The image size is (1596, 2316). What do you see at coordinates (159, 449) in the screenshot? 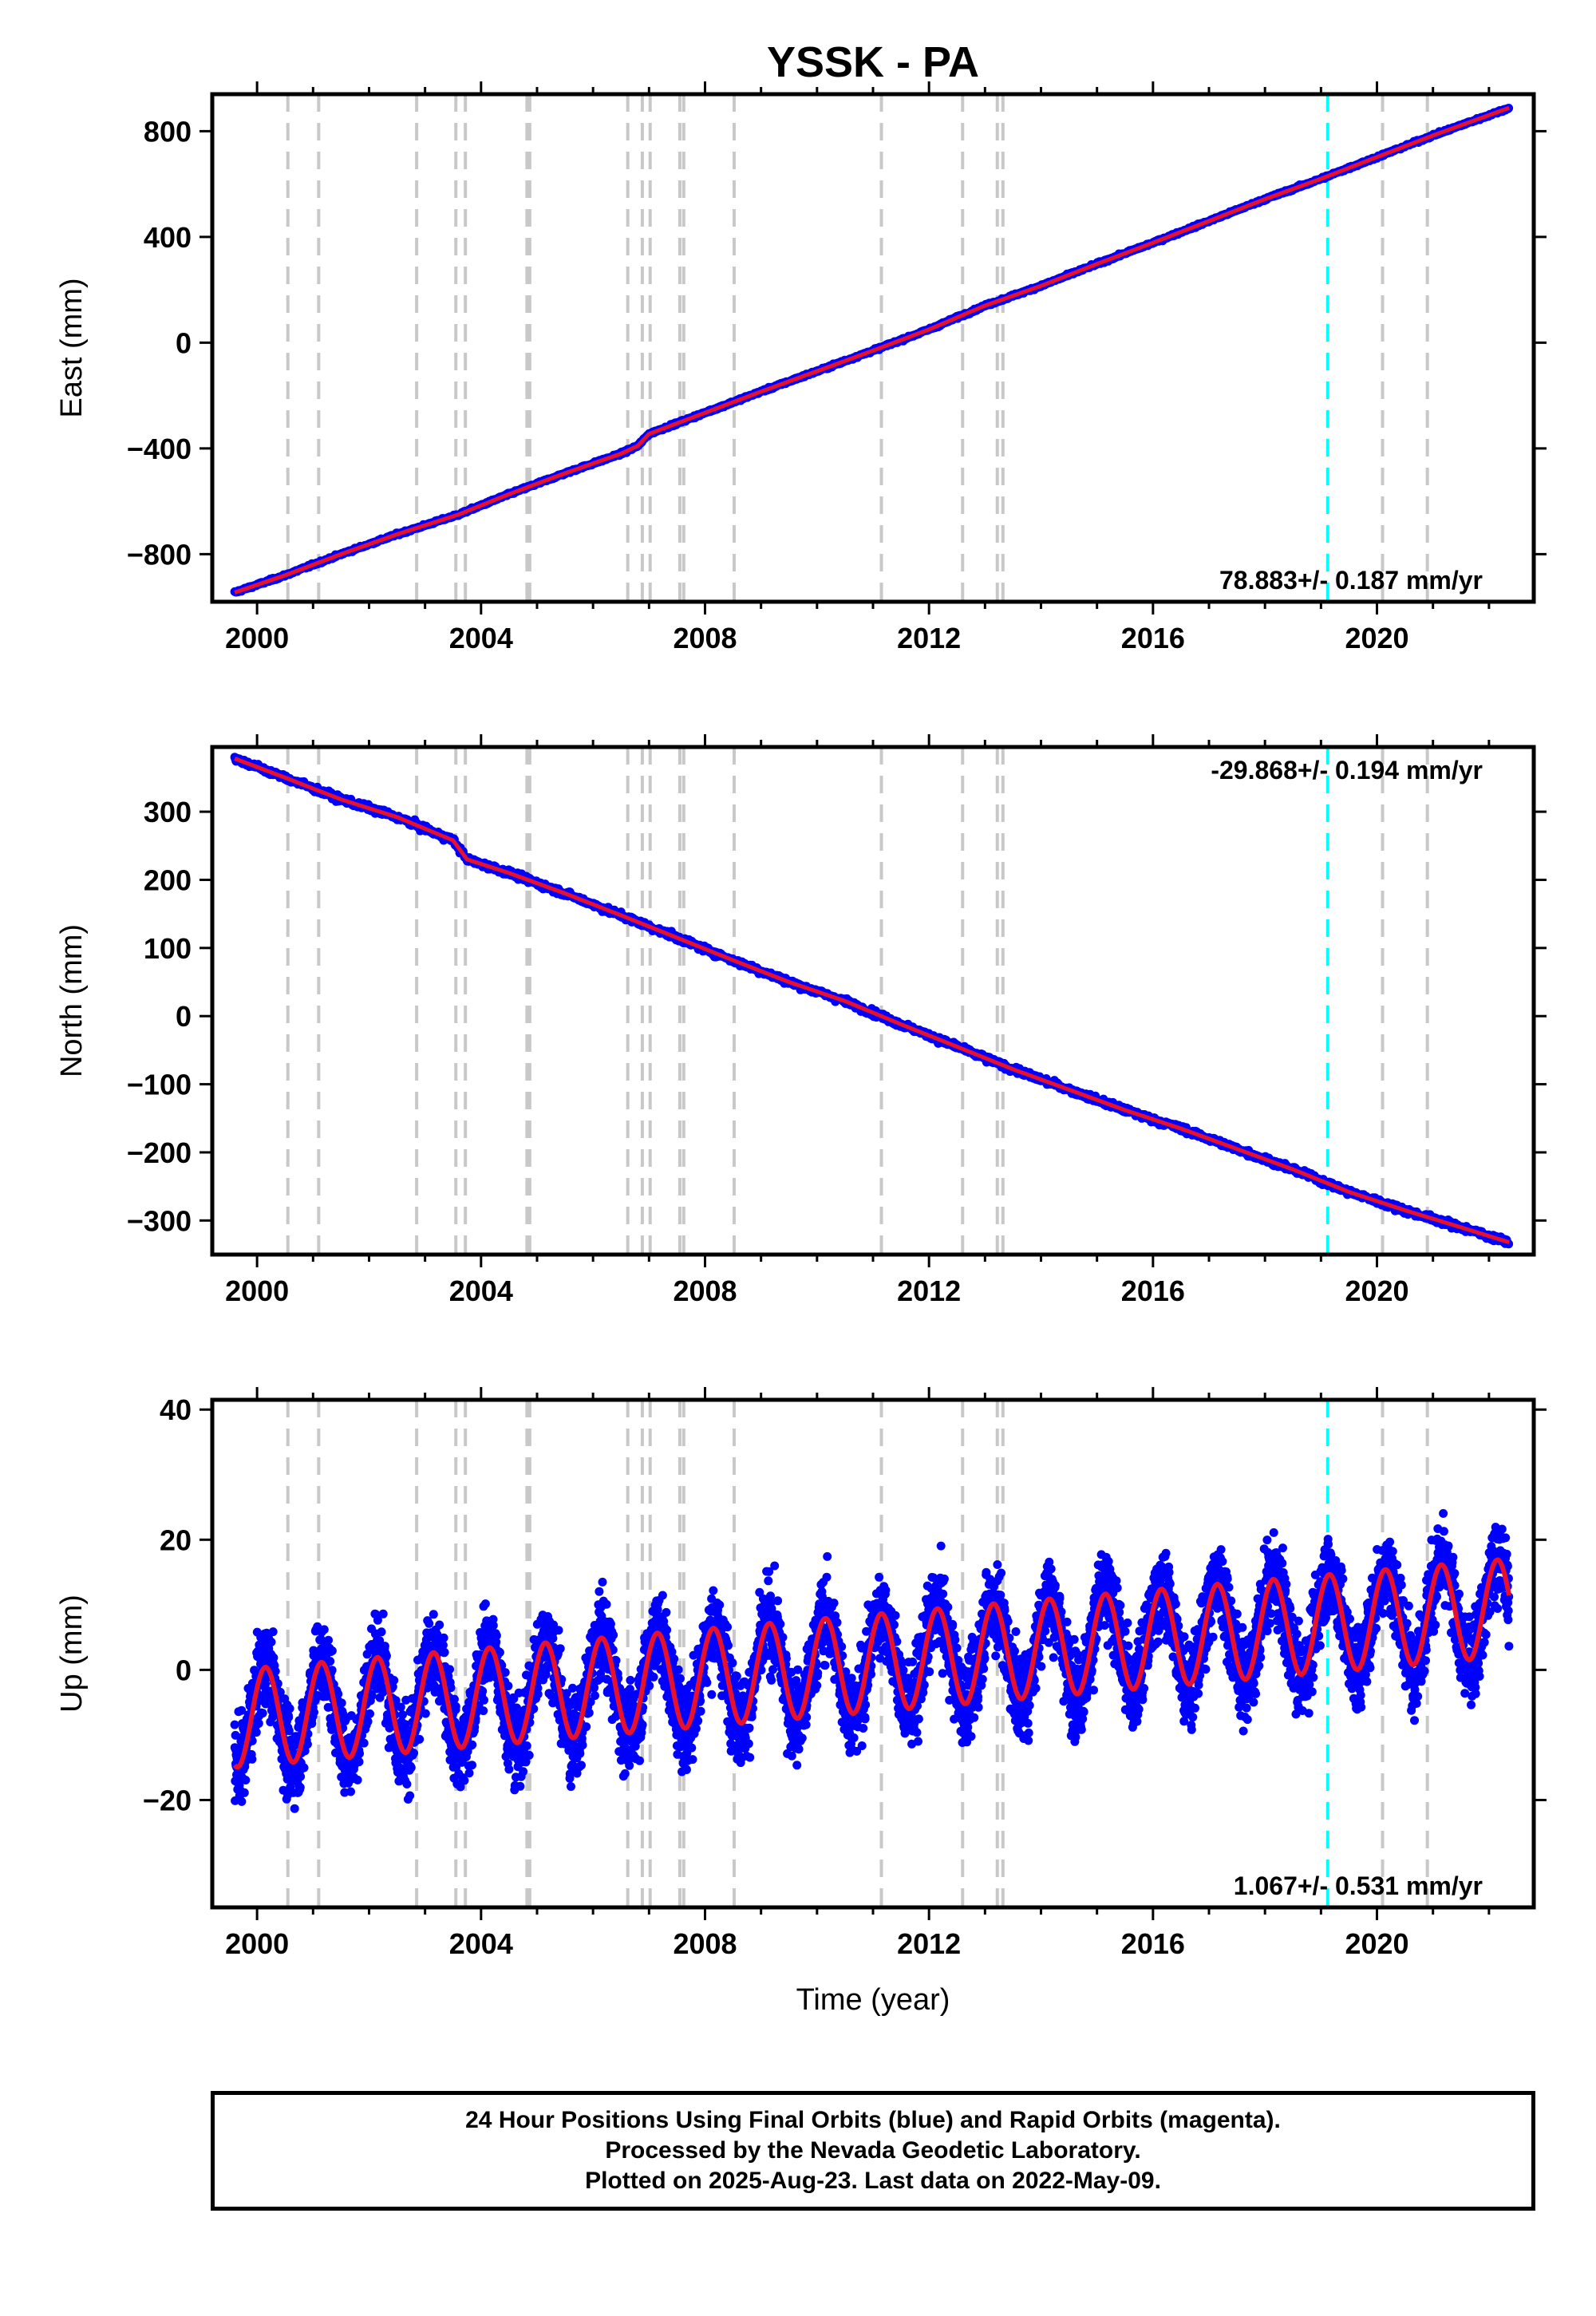
I see `y-tick-label: −400` at bounding box center [159, 449].